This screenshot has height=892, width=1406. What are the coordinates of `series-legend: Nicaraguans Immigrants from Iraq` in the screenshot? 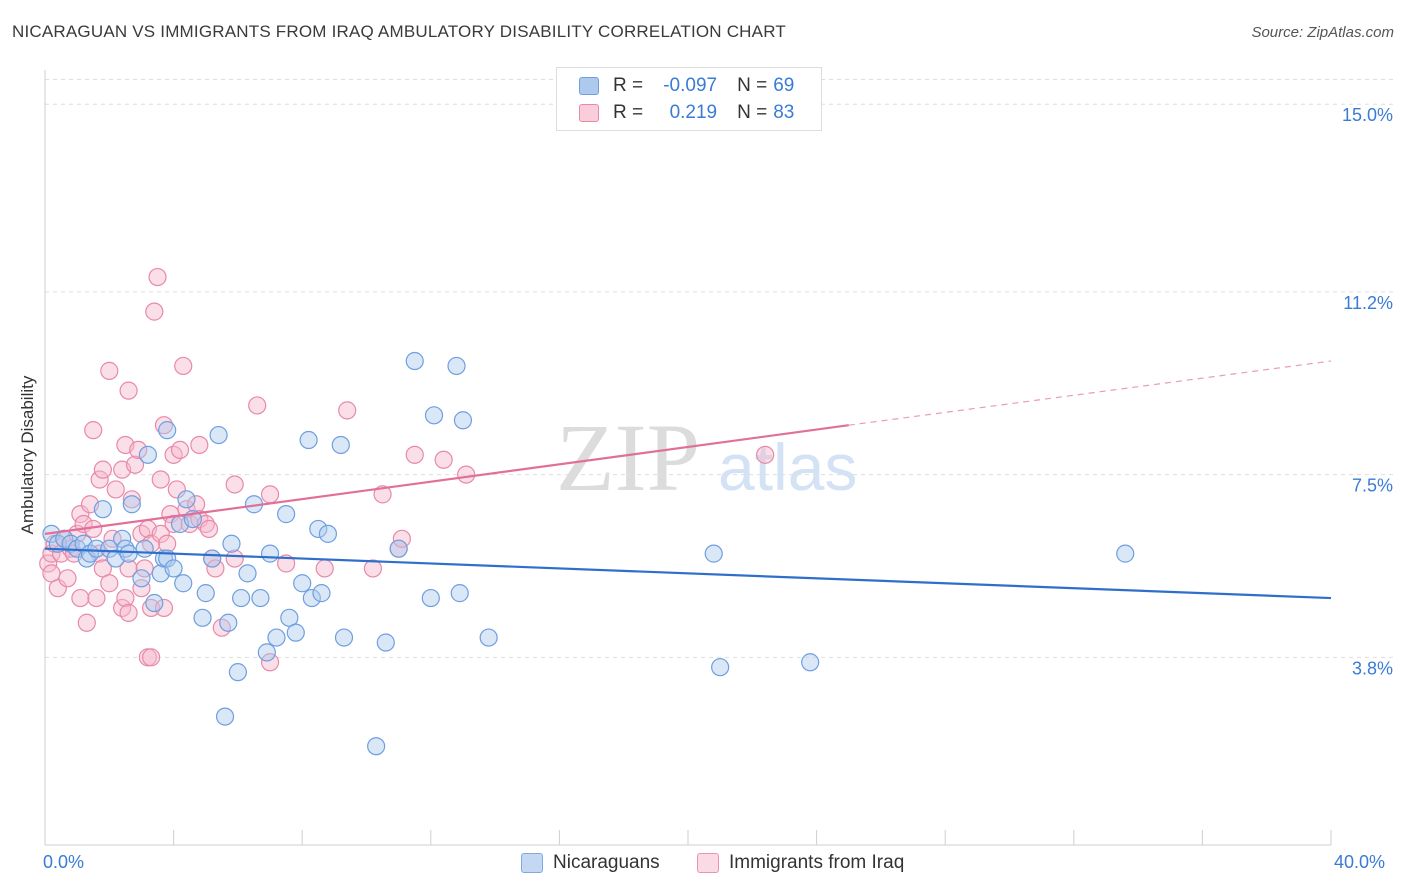 It's located at (703, 865).